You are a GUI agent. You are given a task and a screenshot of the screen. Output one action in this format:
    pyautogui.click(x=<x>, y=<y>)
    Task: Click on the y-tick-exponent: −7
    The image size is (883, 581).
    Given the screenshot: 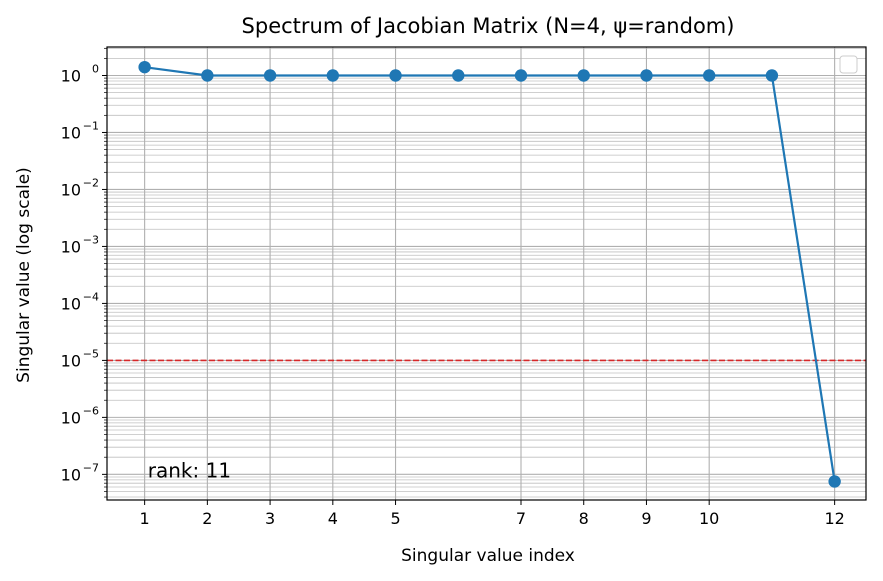 What is the action you would take?
    pyautogui.click(x=91, y=467)
    